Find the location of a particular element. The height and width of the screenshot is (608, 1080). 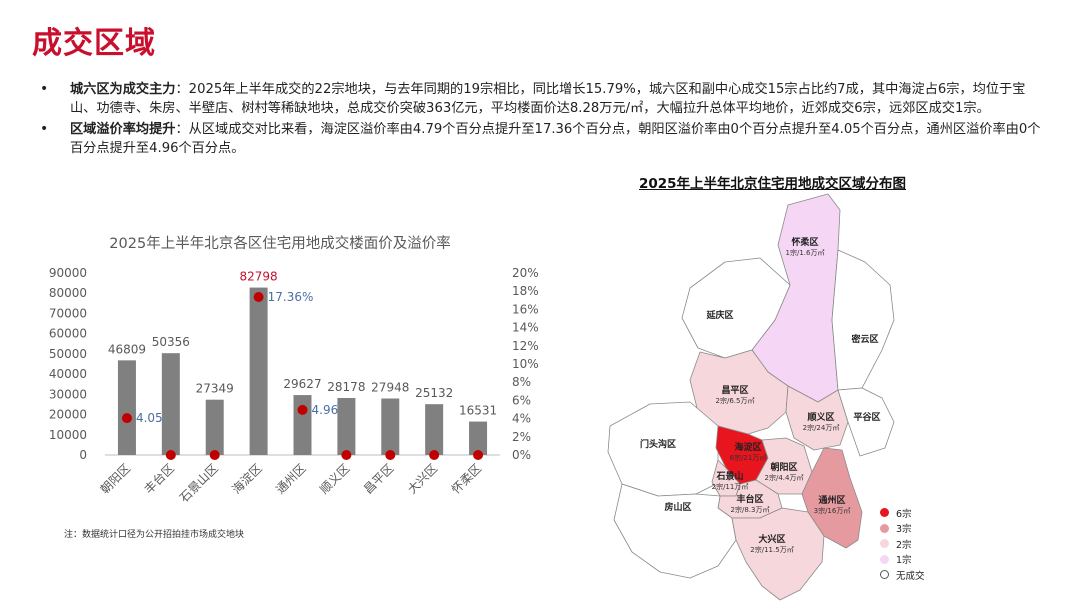

y-left-tick-label: 10000 is located at coordinates (68, 435).